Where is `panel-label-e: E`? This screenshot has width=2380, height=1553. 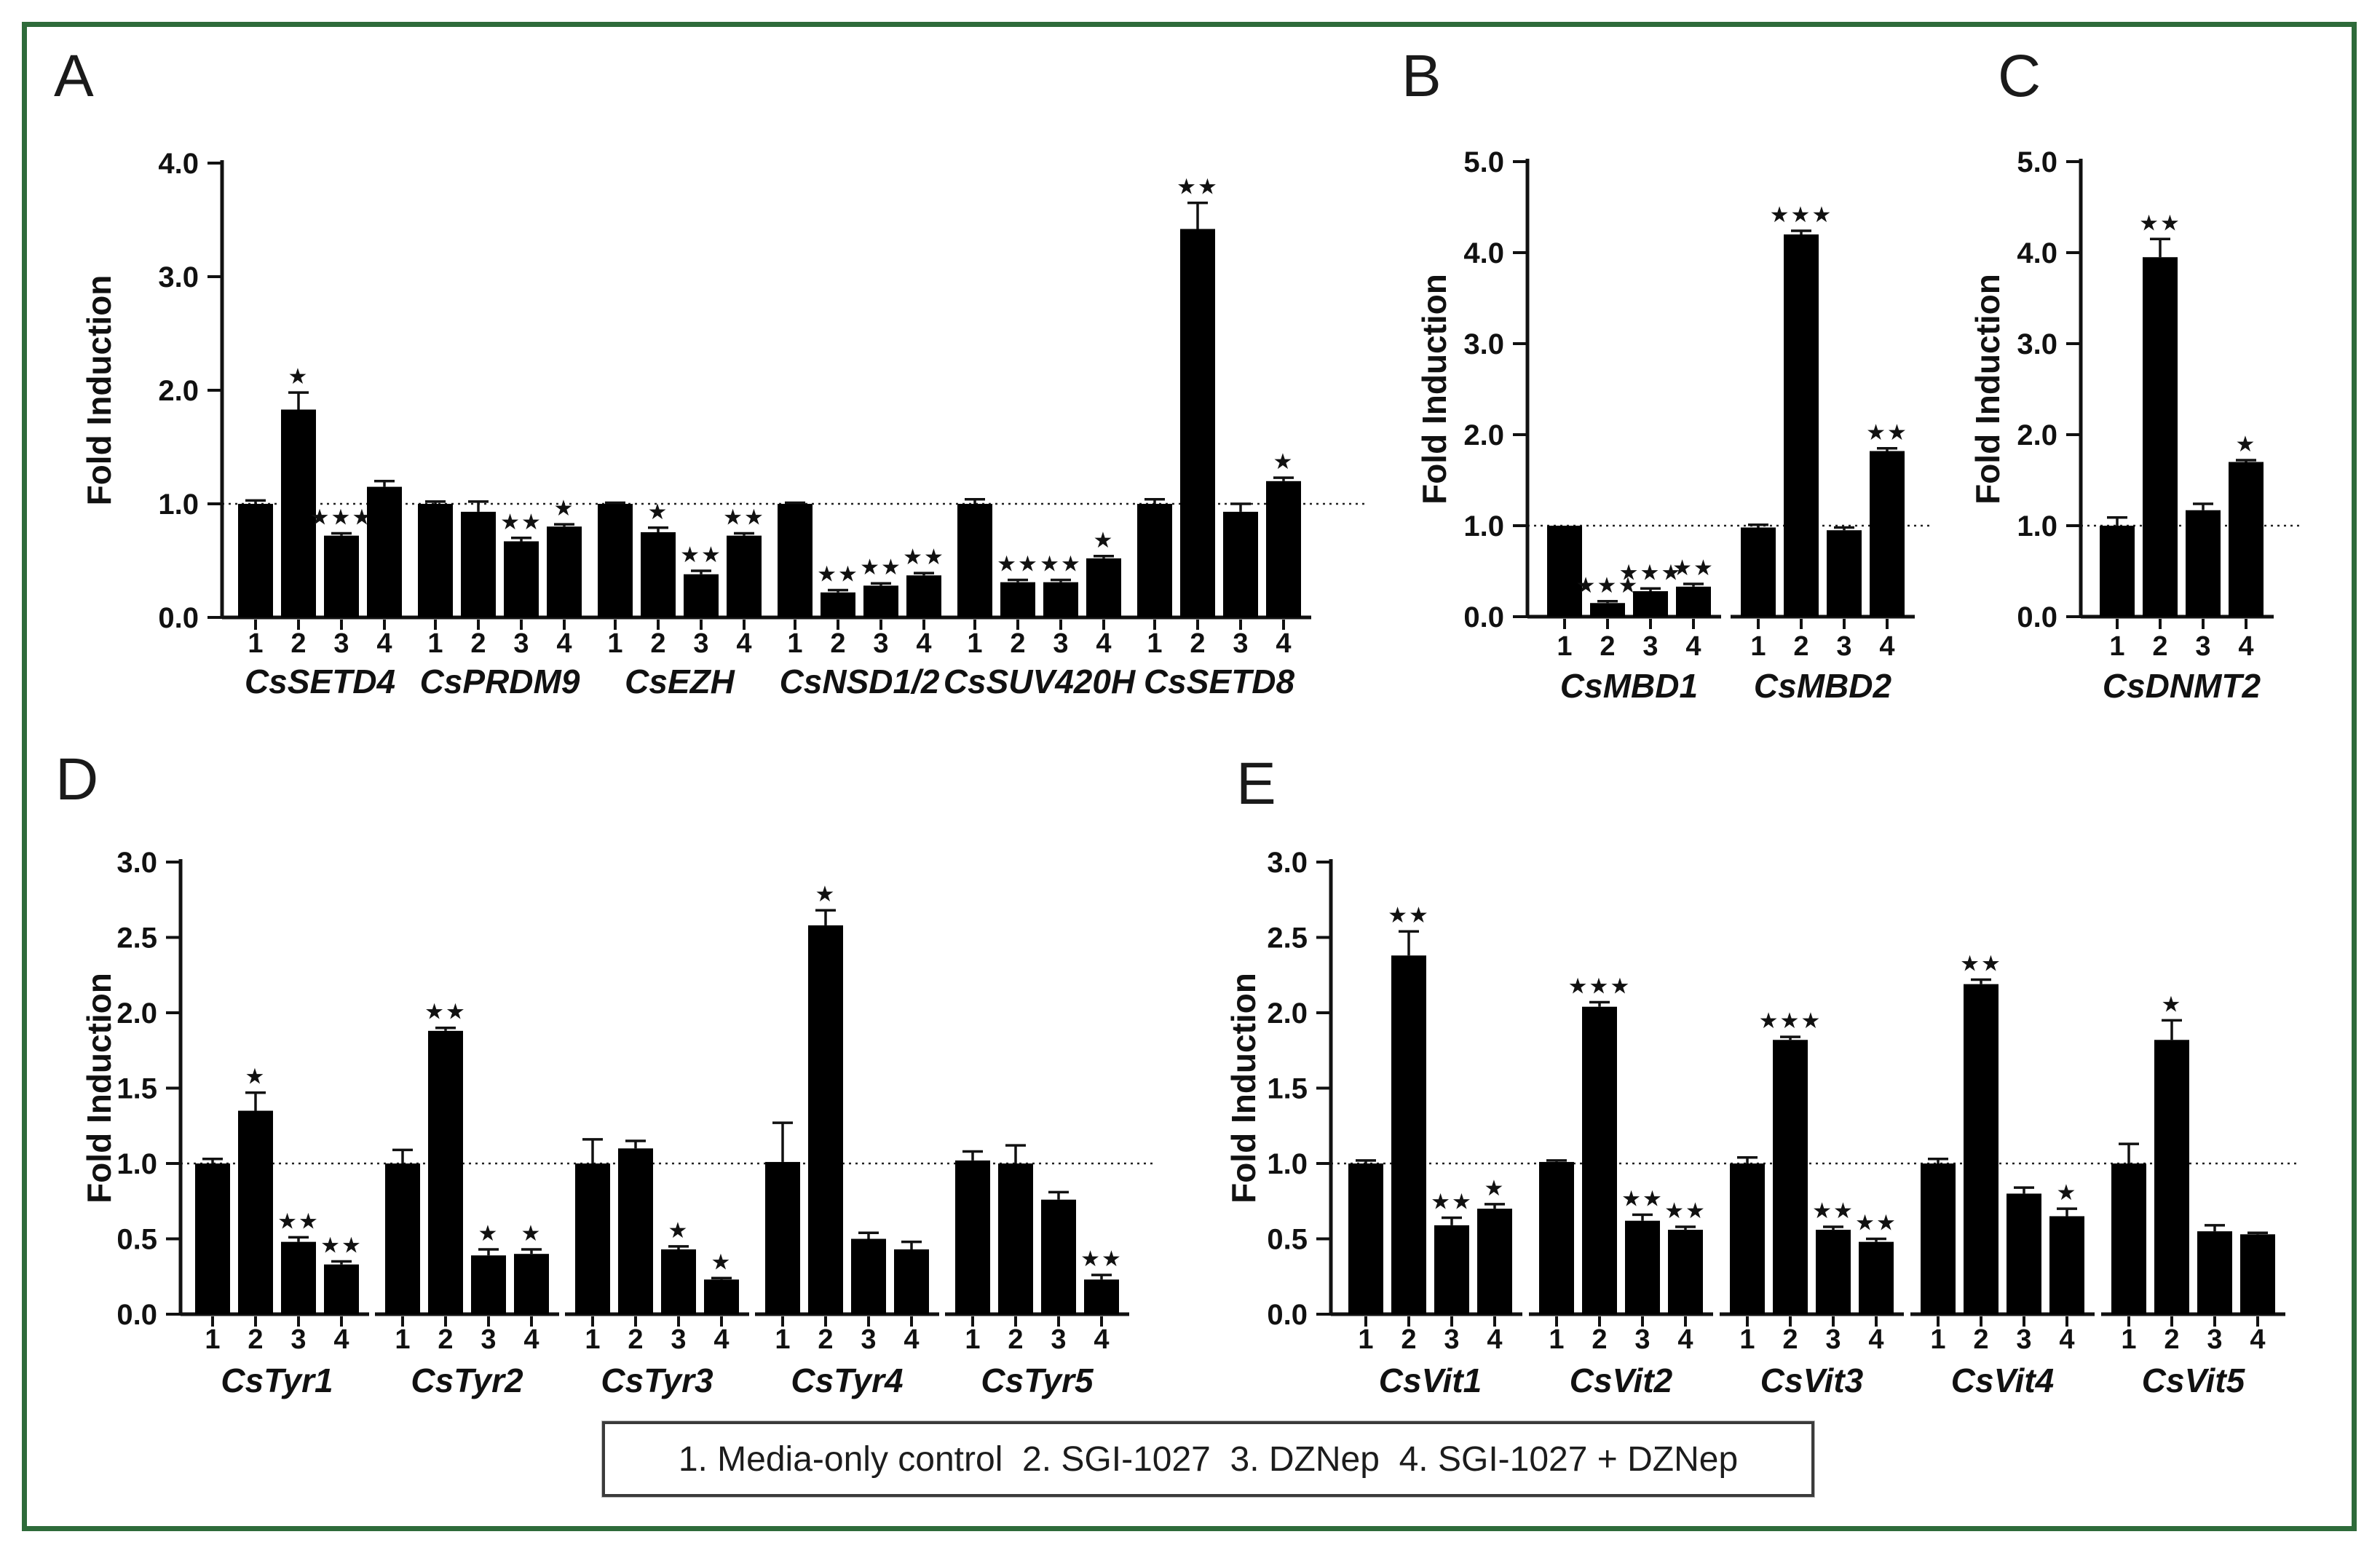
panel-label-e: E is located at coordinates (1256, 784).